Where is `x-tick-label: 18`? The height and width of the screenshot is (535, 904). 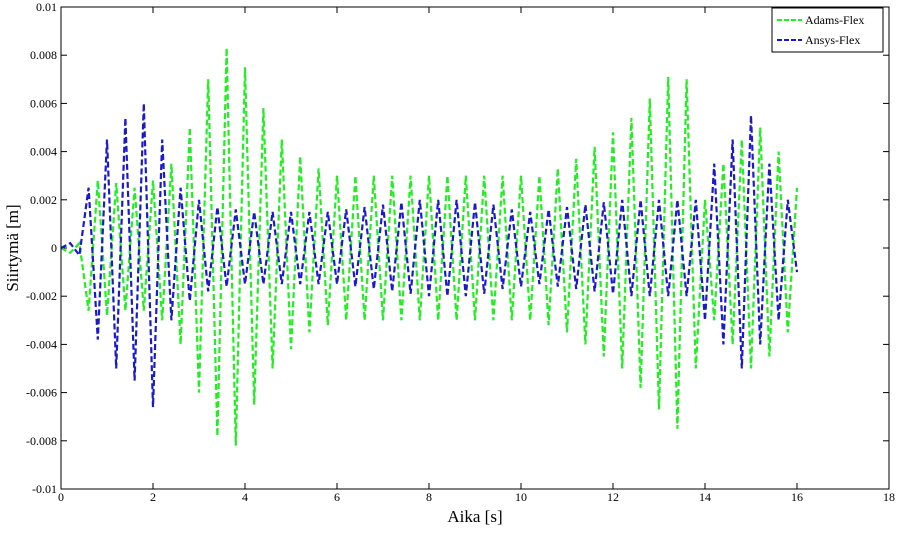
x-tick-label: 18 is located at coordinates (889, 497).